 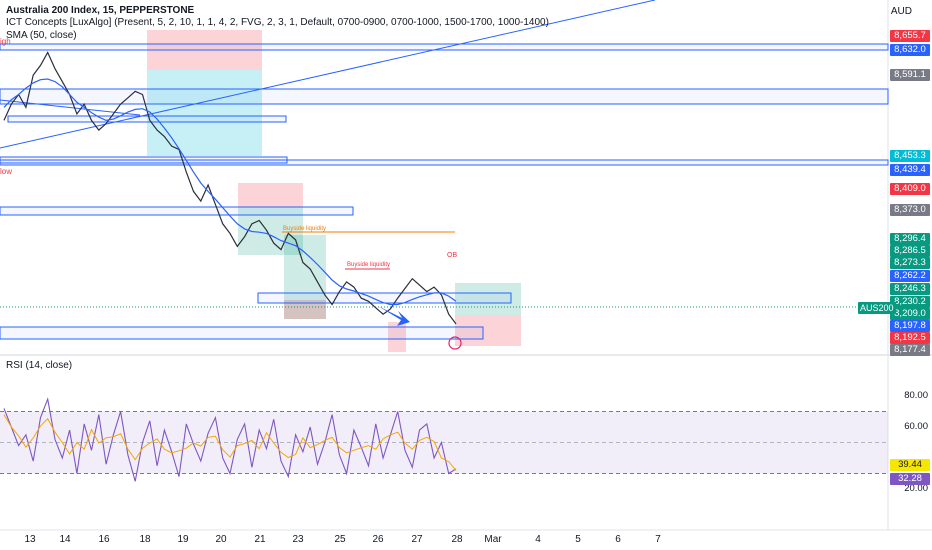 I want to click on rsi-sma-value-tag: 32.28, so click(x=910, y=479).